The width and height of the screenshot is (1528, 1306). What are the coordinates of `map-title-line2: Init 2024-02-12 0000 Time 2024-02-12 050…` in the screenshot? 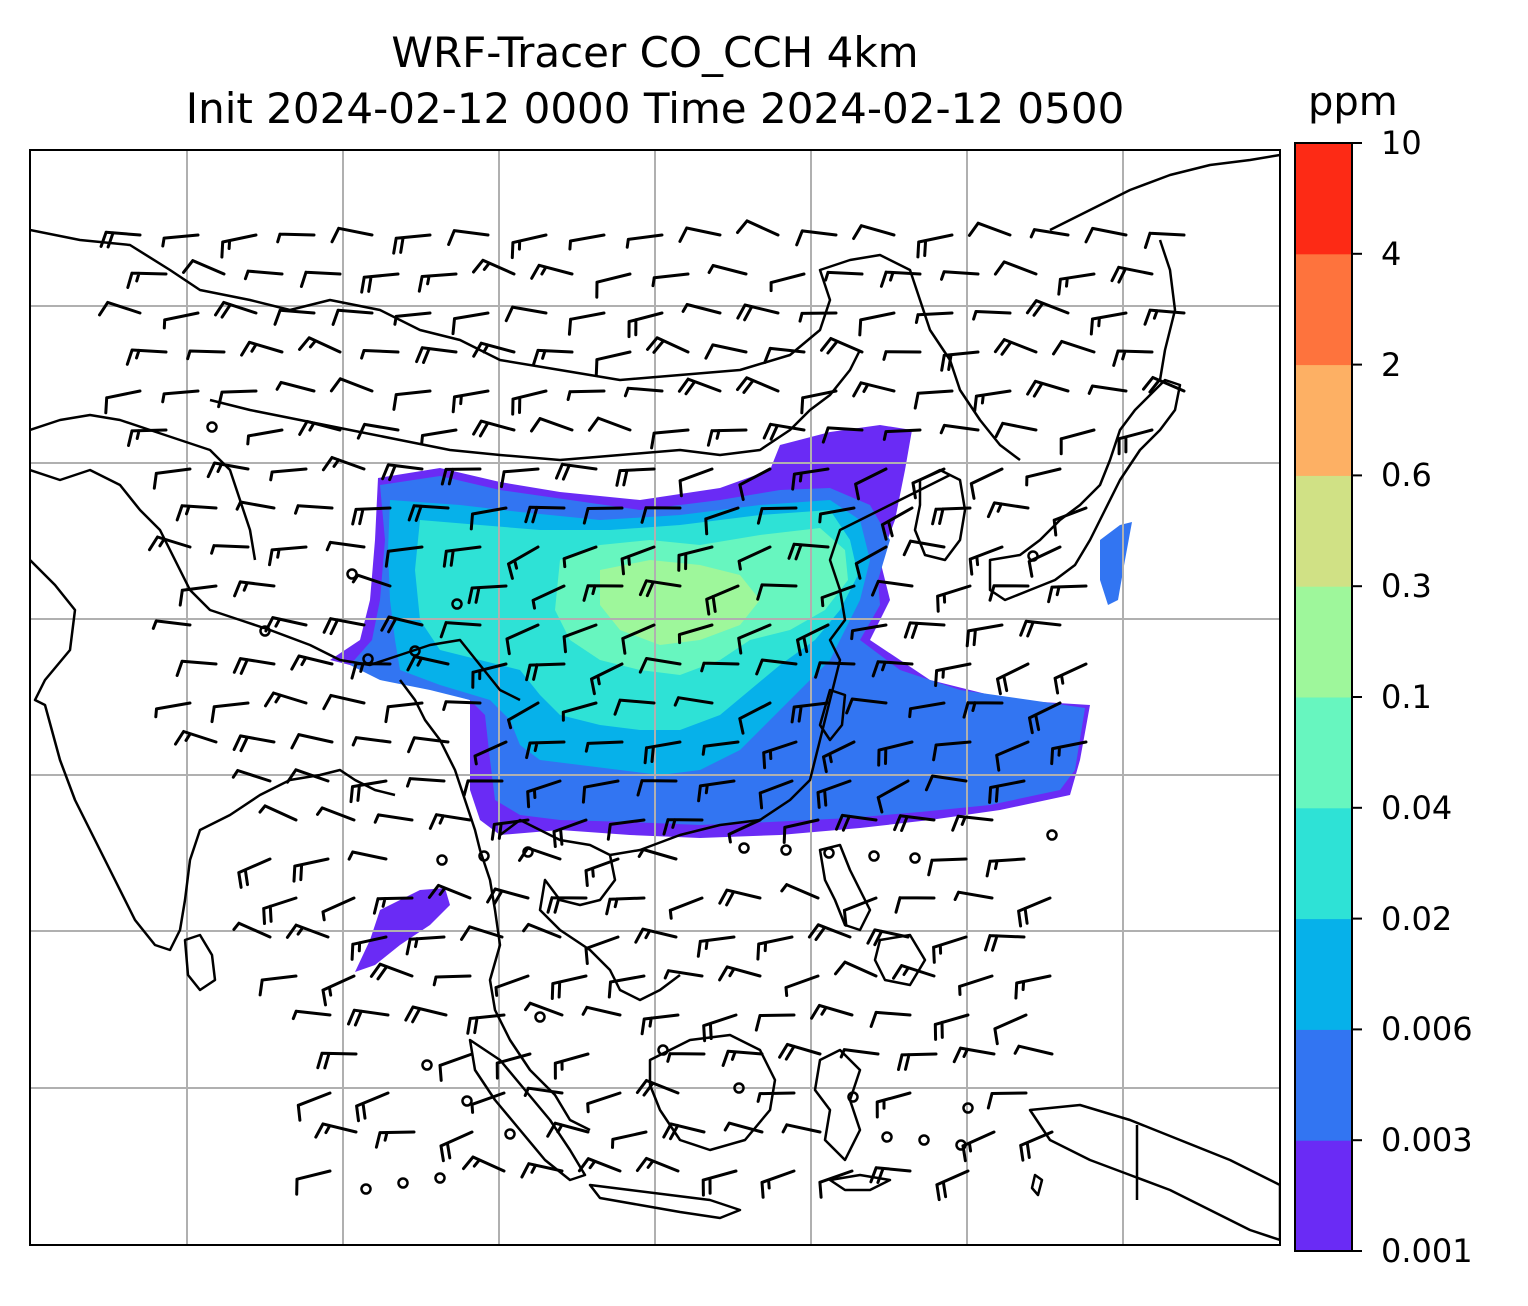 It's located at (655, 108).